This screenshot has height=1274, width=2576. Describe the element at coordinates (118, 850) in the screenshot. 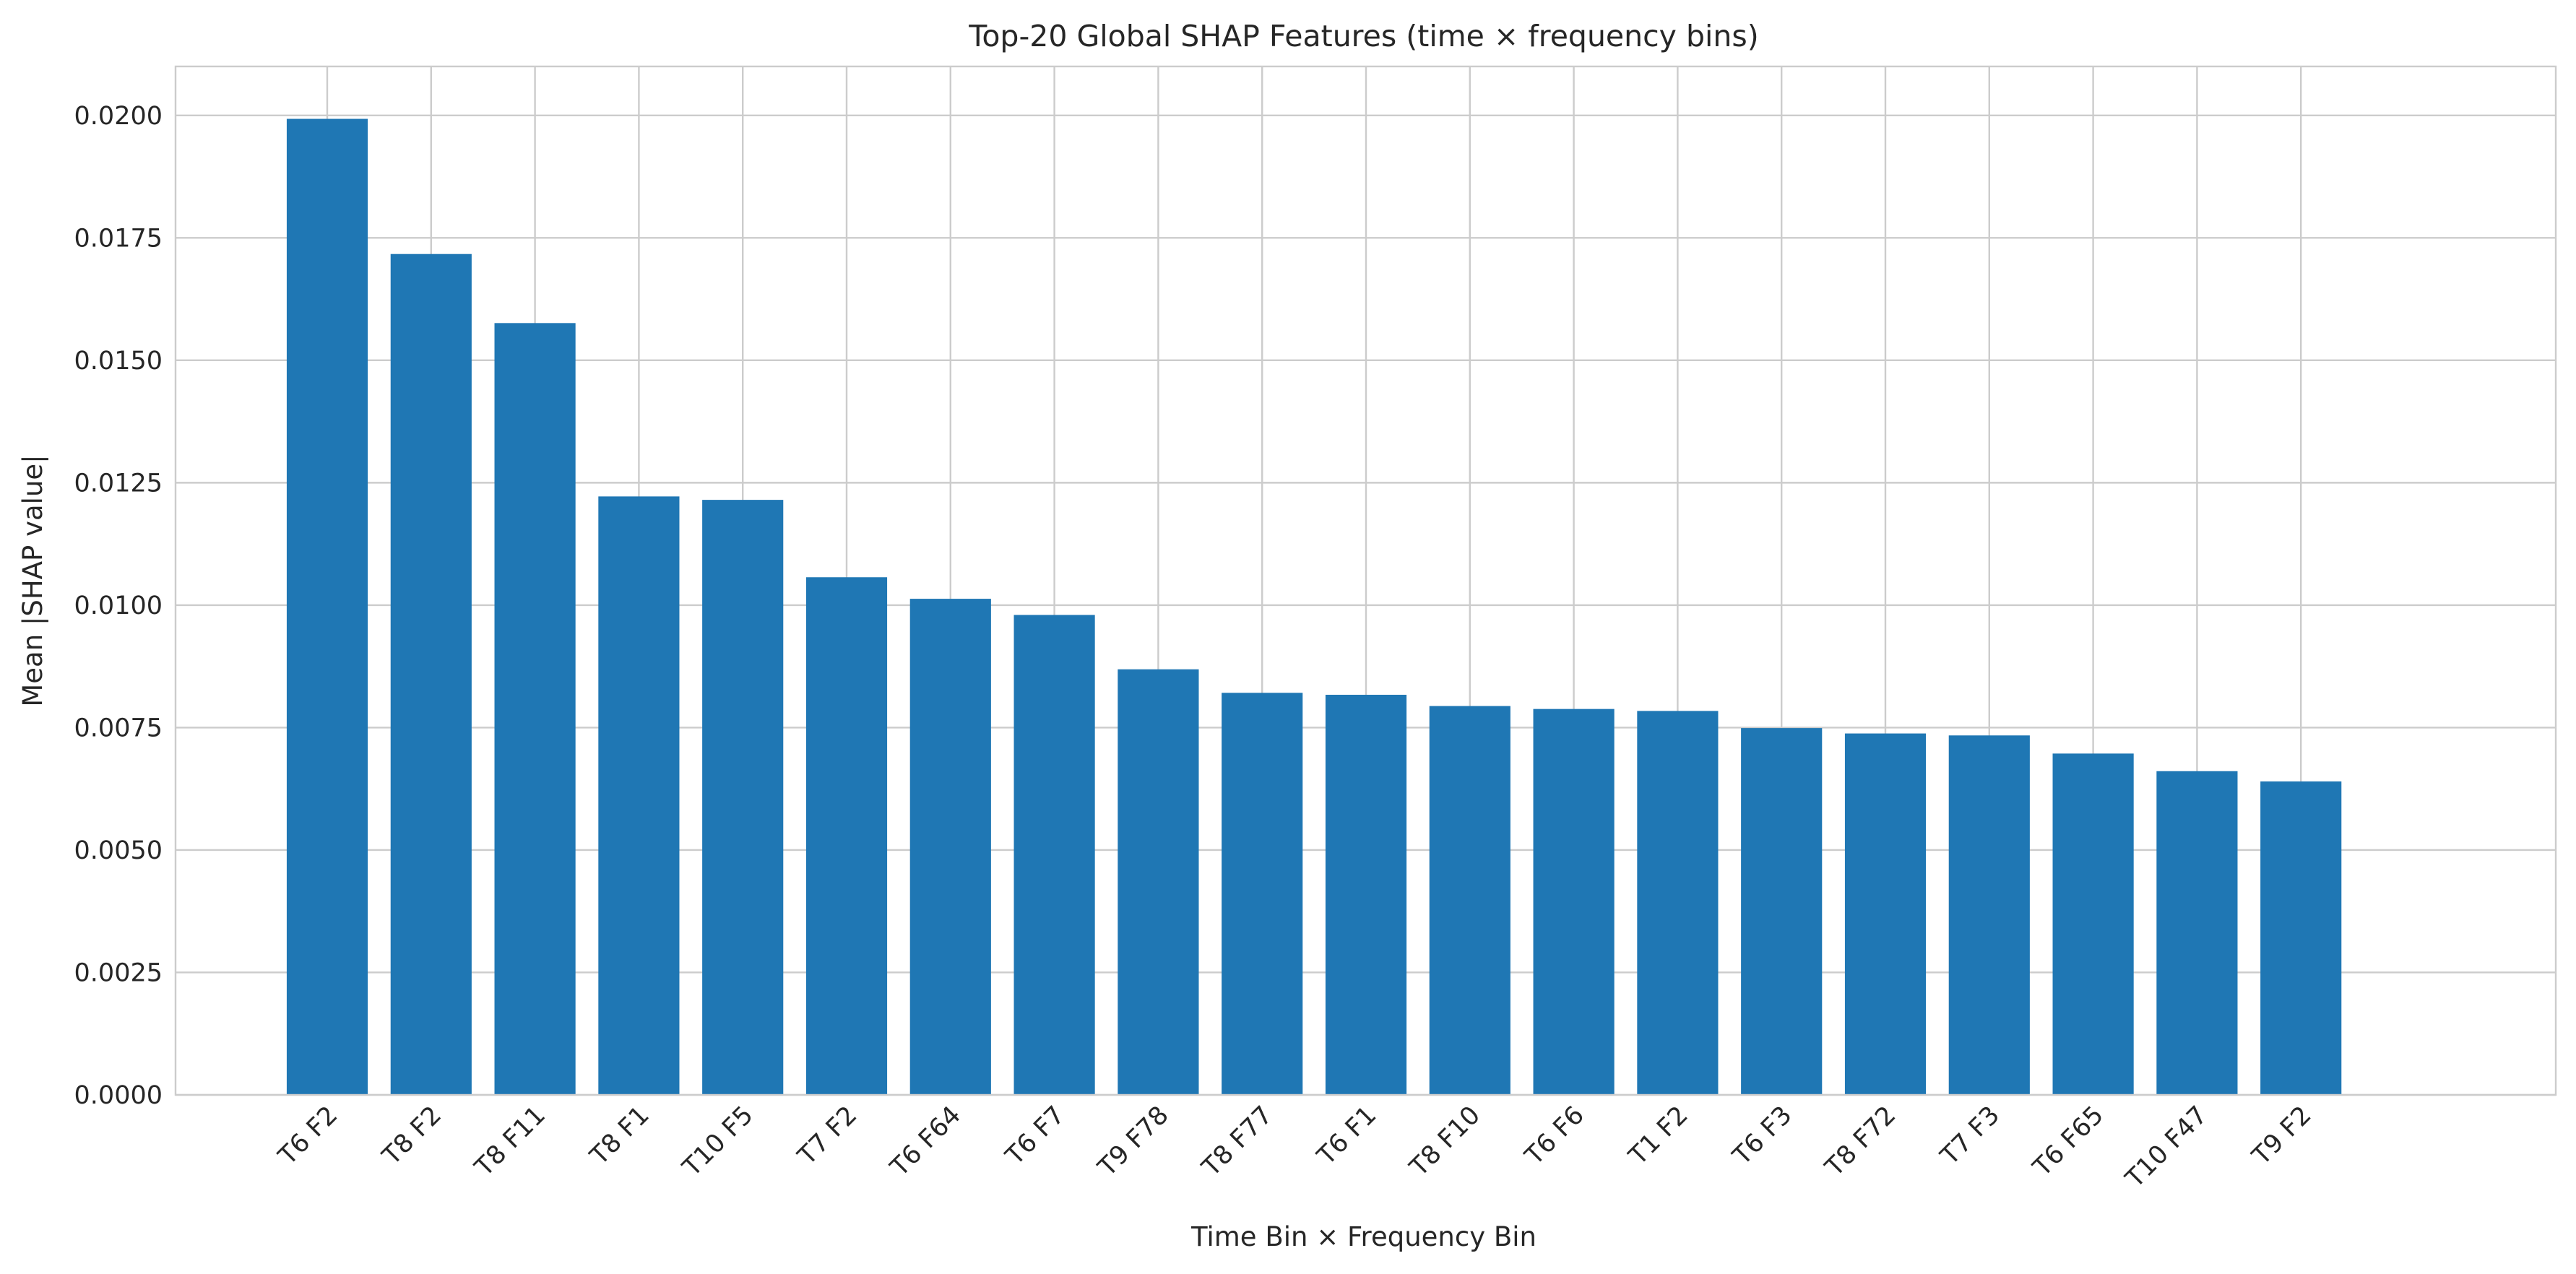

I see `y-tick-label: 0.0050` at that location.